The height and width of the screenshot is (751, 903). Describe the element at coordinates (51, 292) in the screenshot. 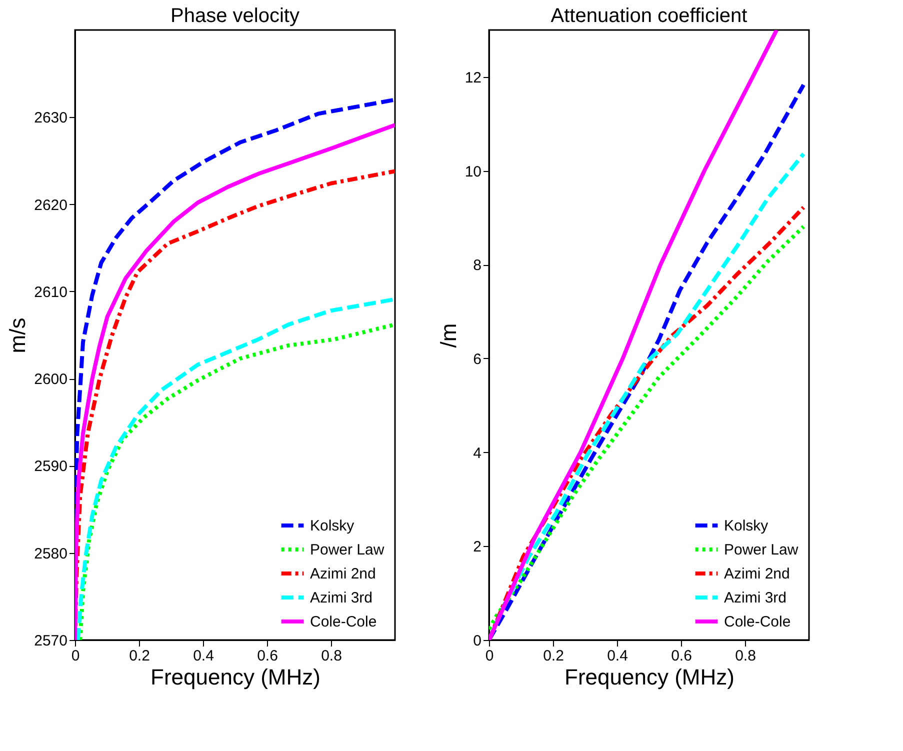

I see `y-tick-label: 2610` at that location.